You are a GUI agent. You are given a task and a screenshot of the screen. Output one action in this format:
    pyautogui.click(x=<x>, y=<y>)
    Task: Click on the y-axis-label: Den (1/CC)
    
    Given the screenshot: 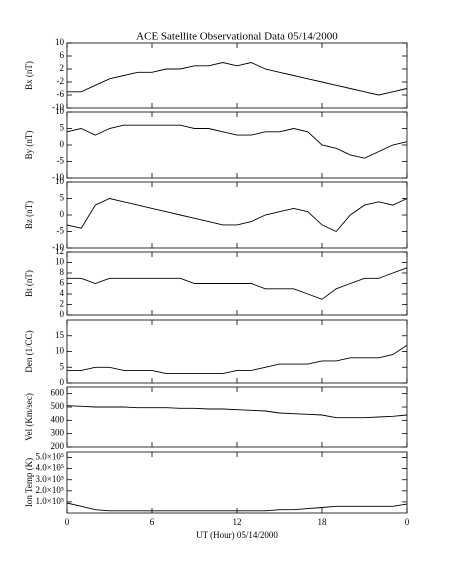 What is the action you would take?
    pyautogui.click(x=29, y=351)
    